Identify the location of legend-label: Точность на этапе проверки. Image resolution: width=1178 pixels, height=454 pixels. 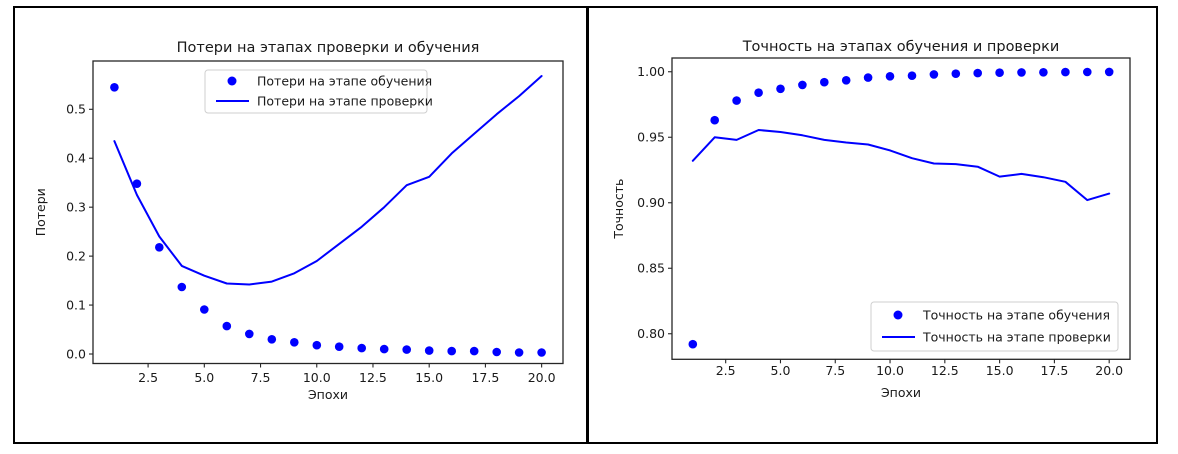
(1016, 336).